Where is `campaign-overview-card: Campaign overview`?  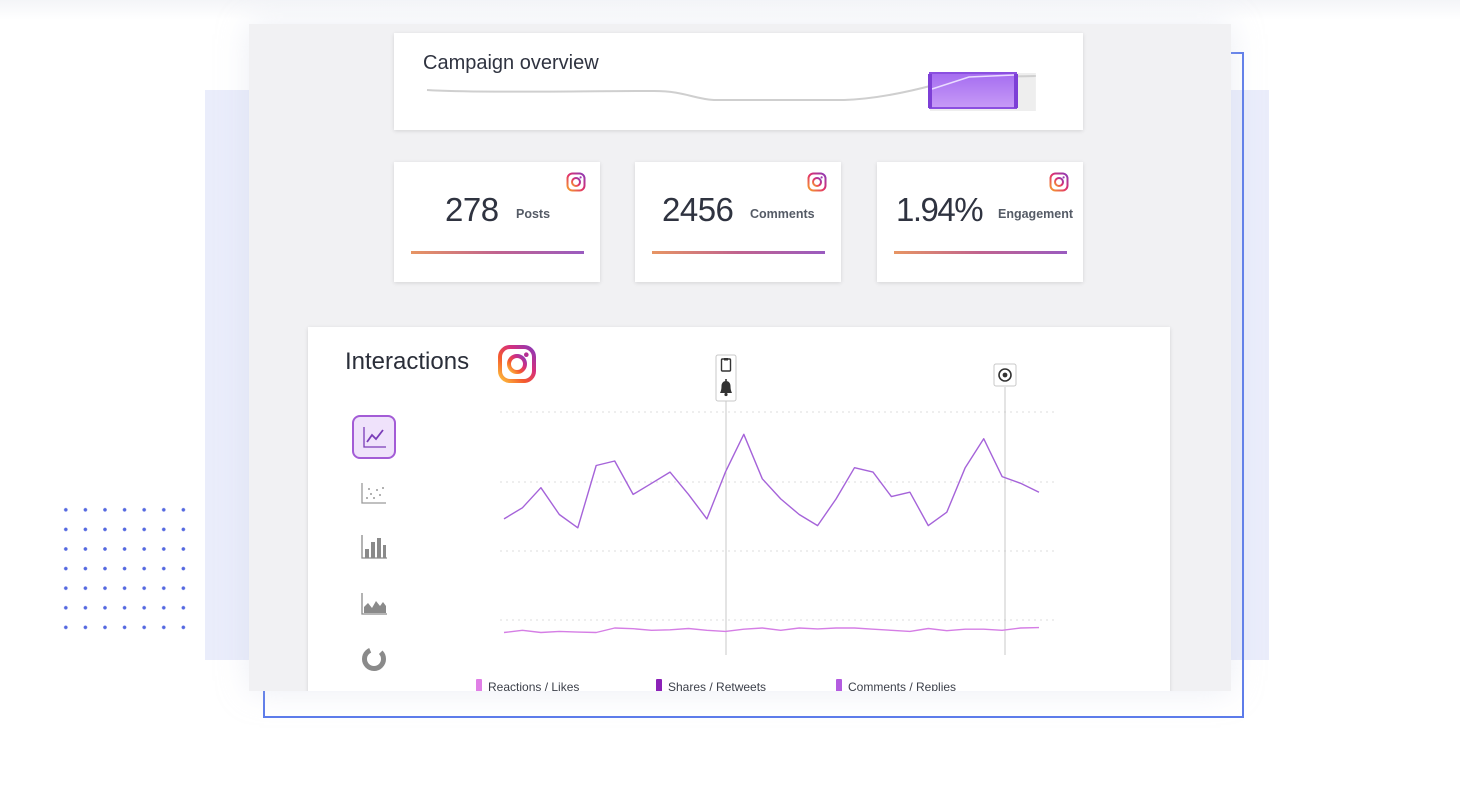
campaign-overview-card: Campaign overview is located at coordinates (738, 81).